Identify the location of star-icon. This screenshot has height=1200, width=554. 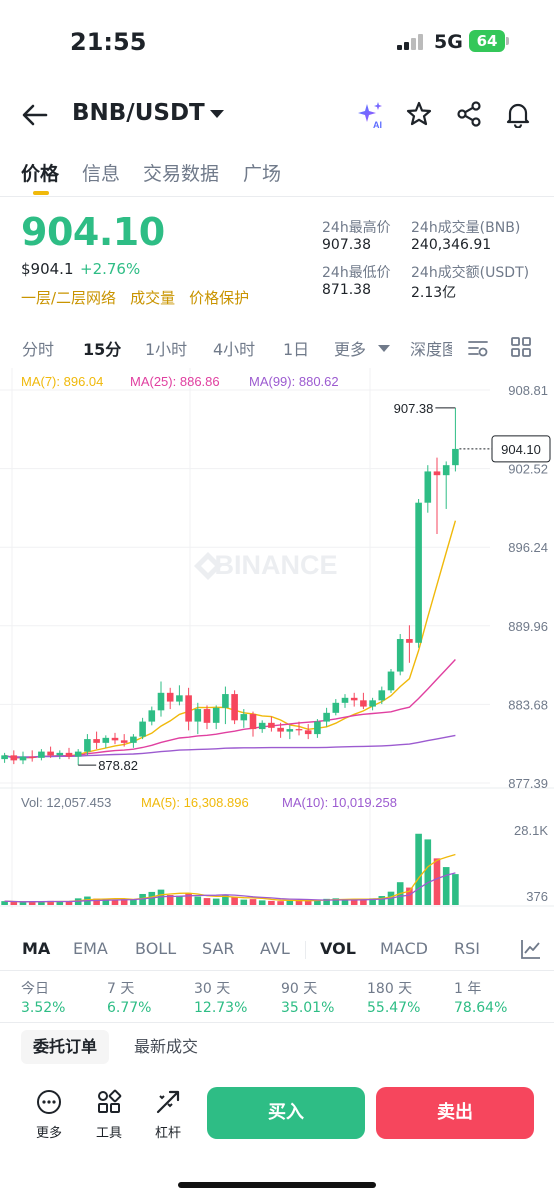
(419, 114).